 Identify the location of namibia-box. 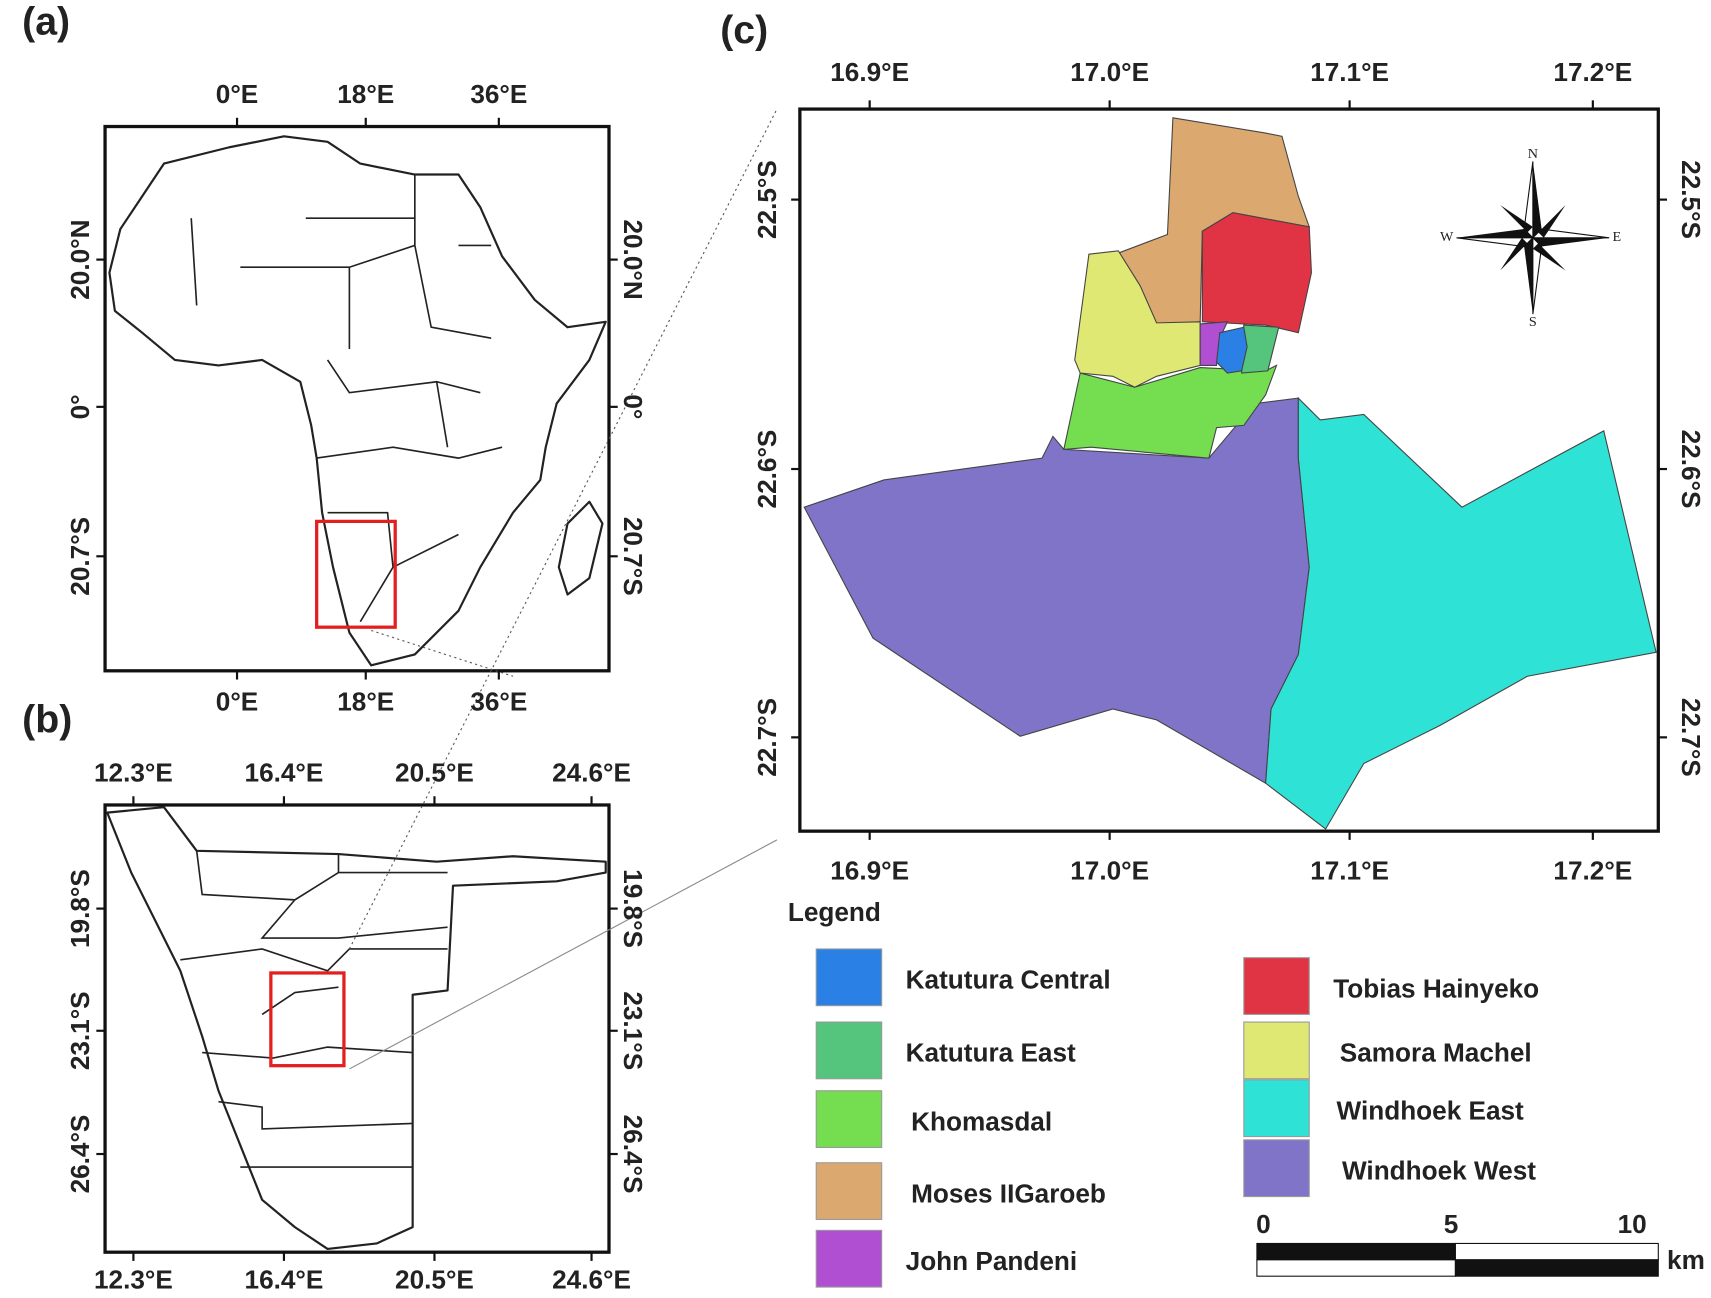
(356, 574).